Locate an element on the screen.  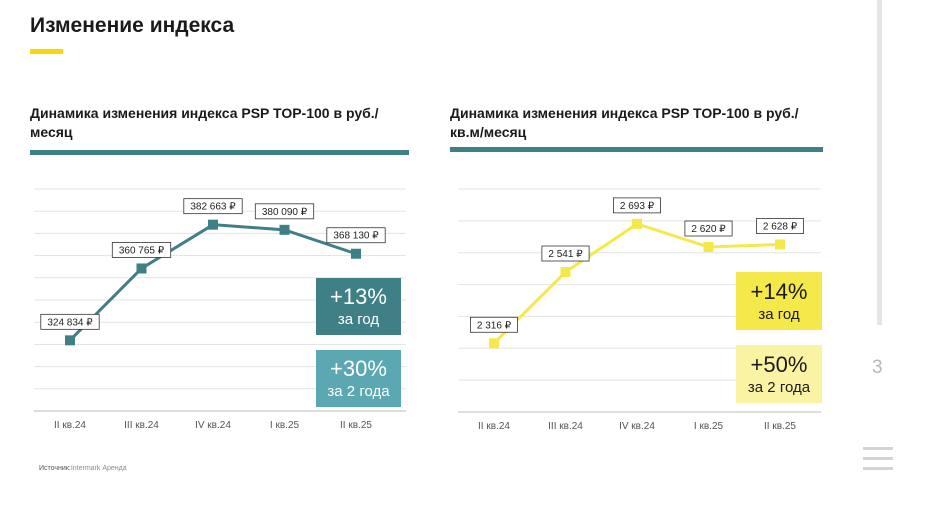
chart-2-data-label: 2 693 ₽ is located at coordinates (637, 206).